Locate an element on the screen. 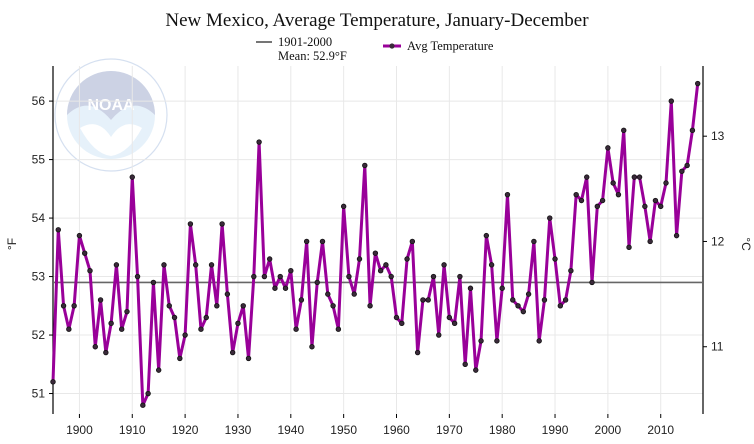 The height and width of the screenshot is (444, 754). y-axis-ticks-celsius: 11 12 13 is located at coordinates (714, 241).